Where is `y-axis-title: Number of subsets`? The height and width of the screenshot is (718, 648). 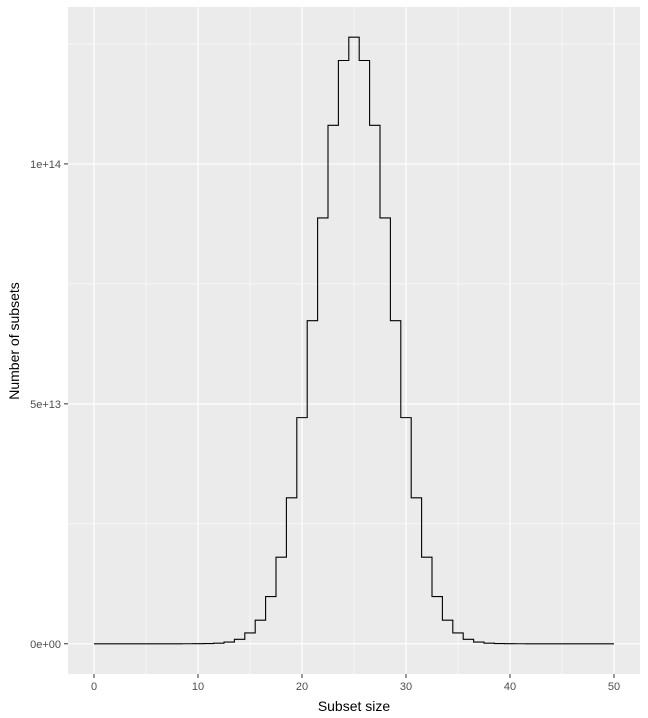 y-axis-title: Number of subsets is located at coordinates (14, 341).